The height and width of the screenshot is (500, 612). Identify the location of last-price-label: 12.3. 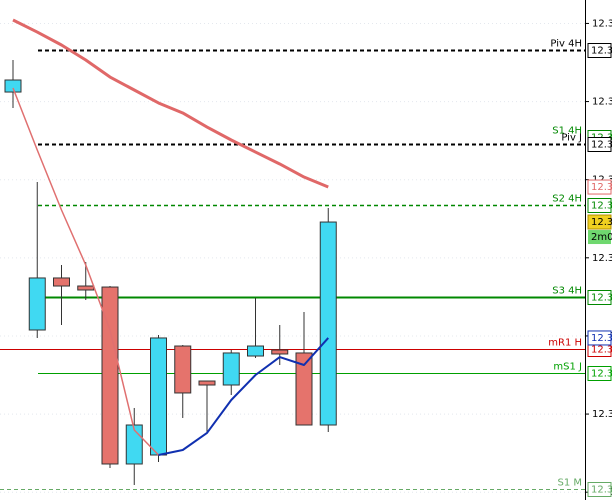
(601, 222).